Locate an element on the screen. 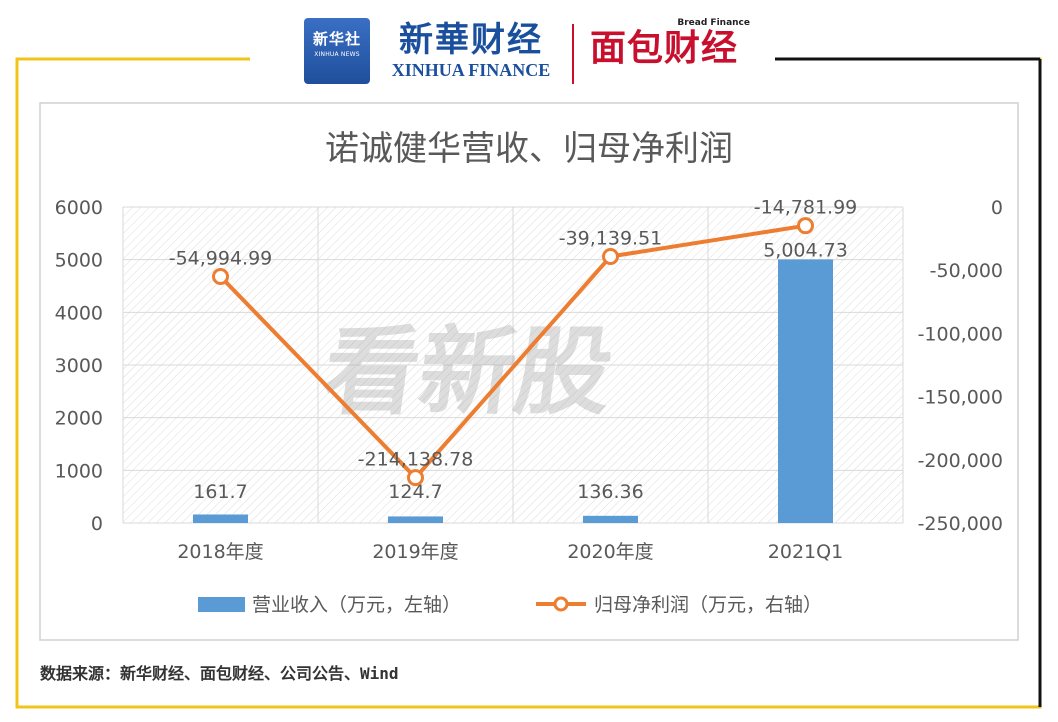  right-tick-label: -250,000 is located at coordinates (960, 524).